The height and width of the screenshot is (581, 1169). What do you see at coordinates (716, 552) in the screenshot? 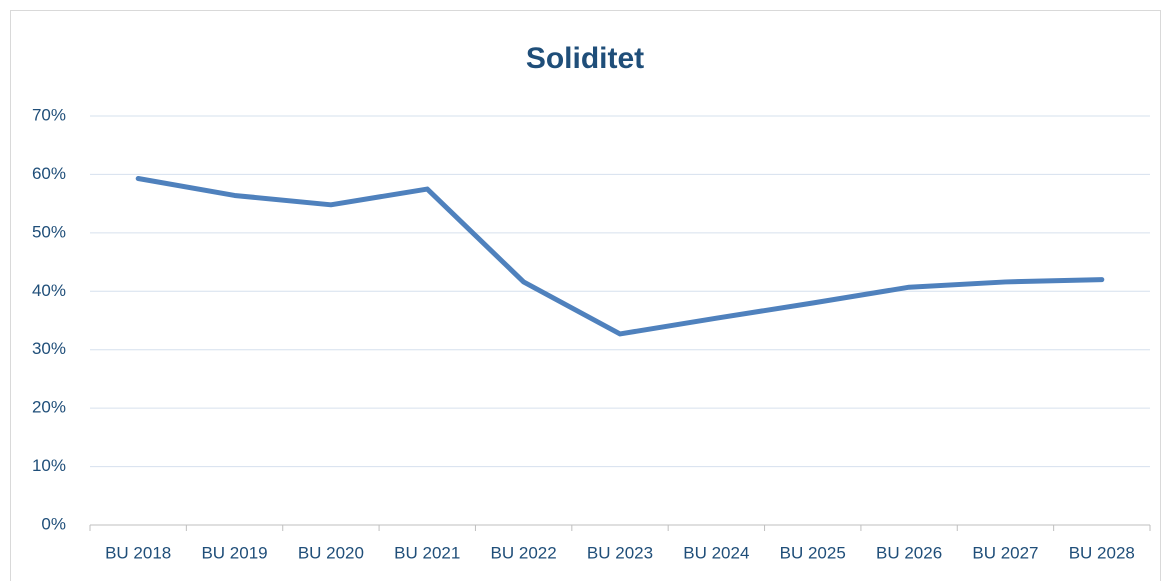
I see `x-tick-label: BU 2024` at bounding box center [716, 552].